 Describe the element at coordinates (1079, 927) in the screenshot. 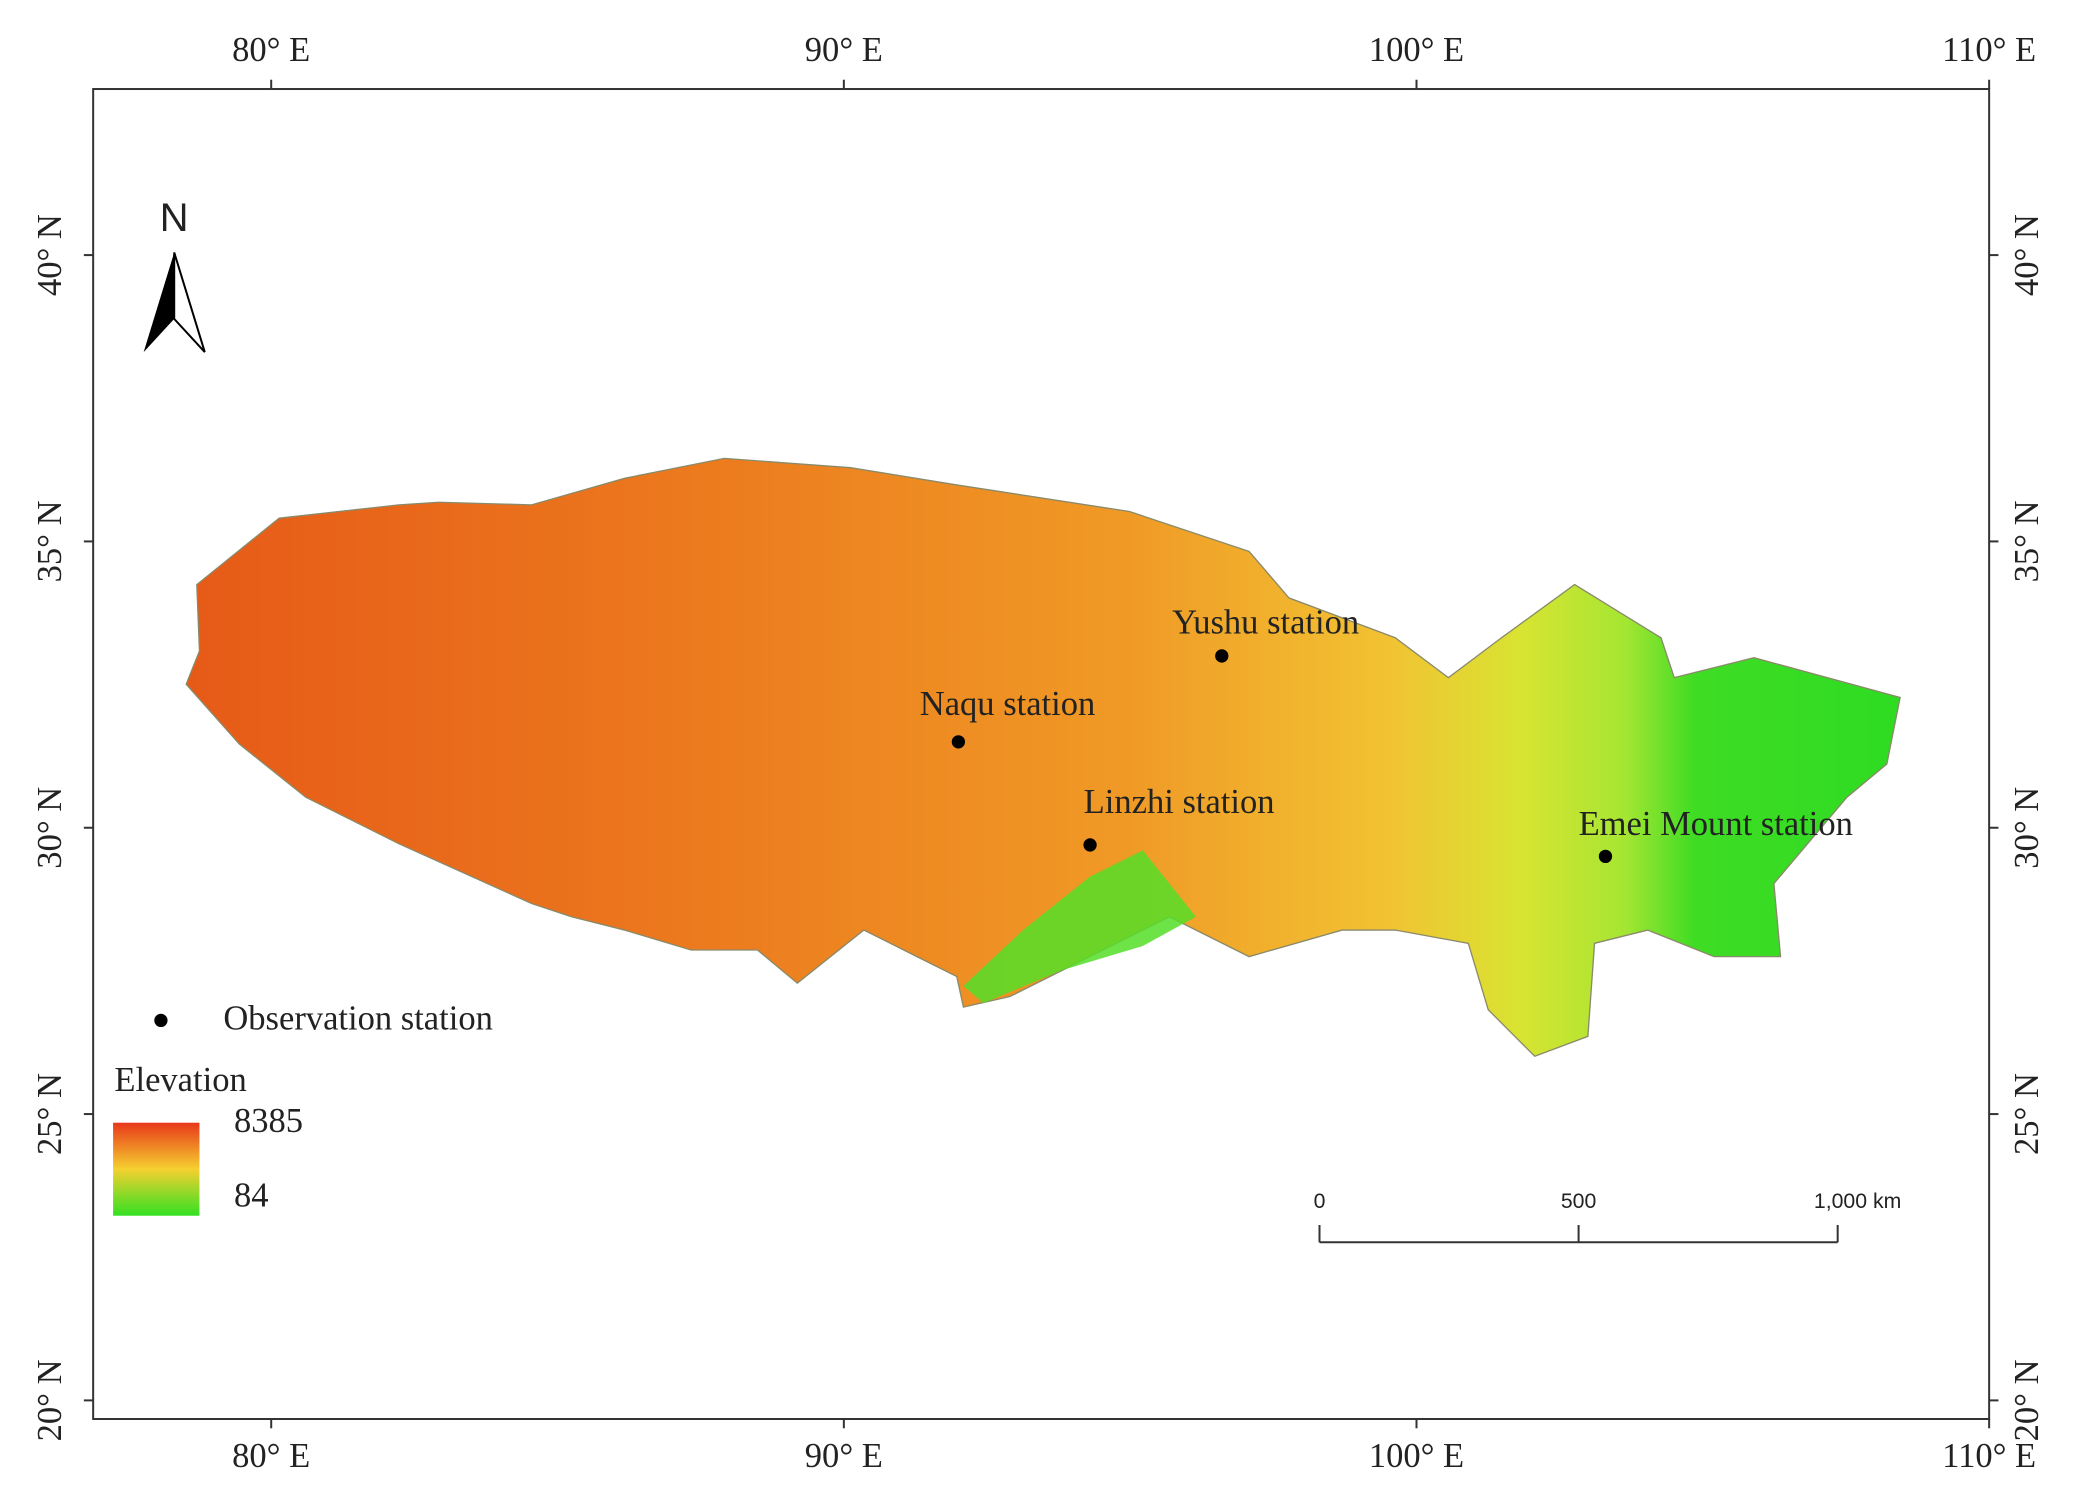

I see `lowland` at that location.